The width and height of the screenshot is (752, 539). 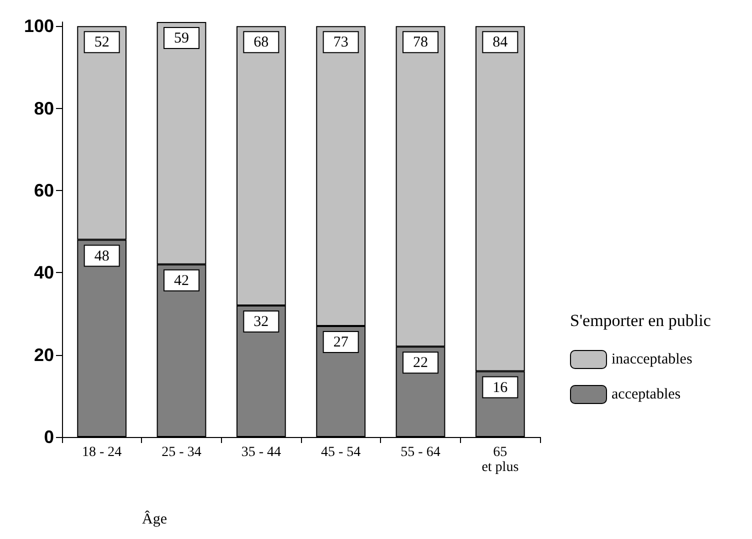 What do you see at coordinates (155, 519) in the screenshot?
I see `x-axis-title: Âge` at bounding box center [155, 519].